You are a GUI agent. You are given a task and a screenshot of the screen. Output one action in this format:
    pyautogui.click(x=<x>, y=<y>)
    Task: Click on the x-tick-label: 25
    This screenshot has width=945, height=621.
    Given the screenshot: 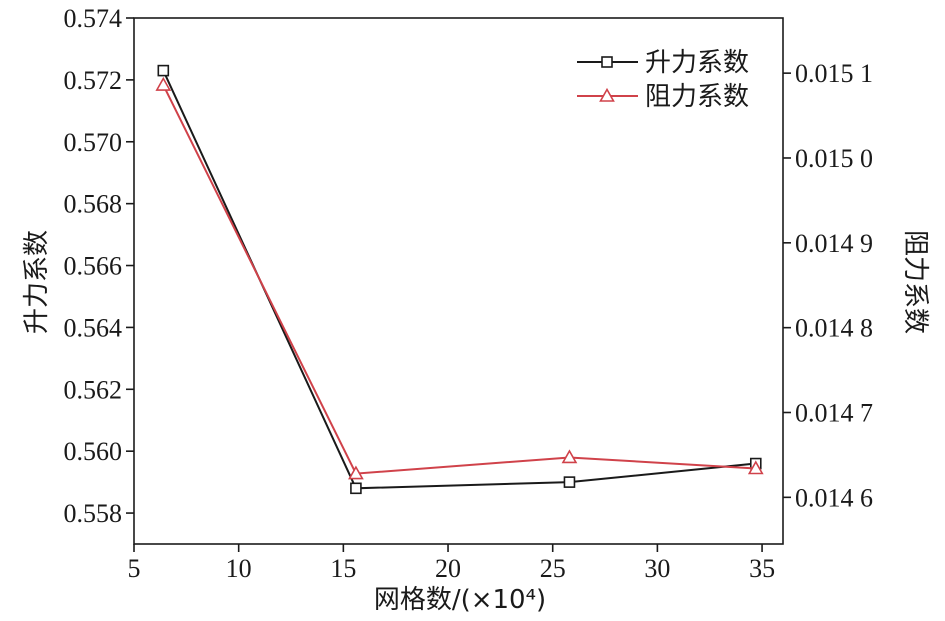 What is the action you would take?
    pyautogui.click(x=553, y=568)
    